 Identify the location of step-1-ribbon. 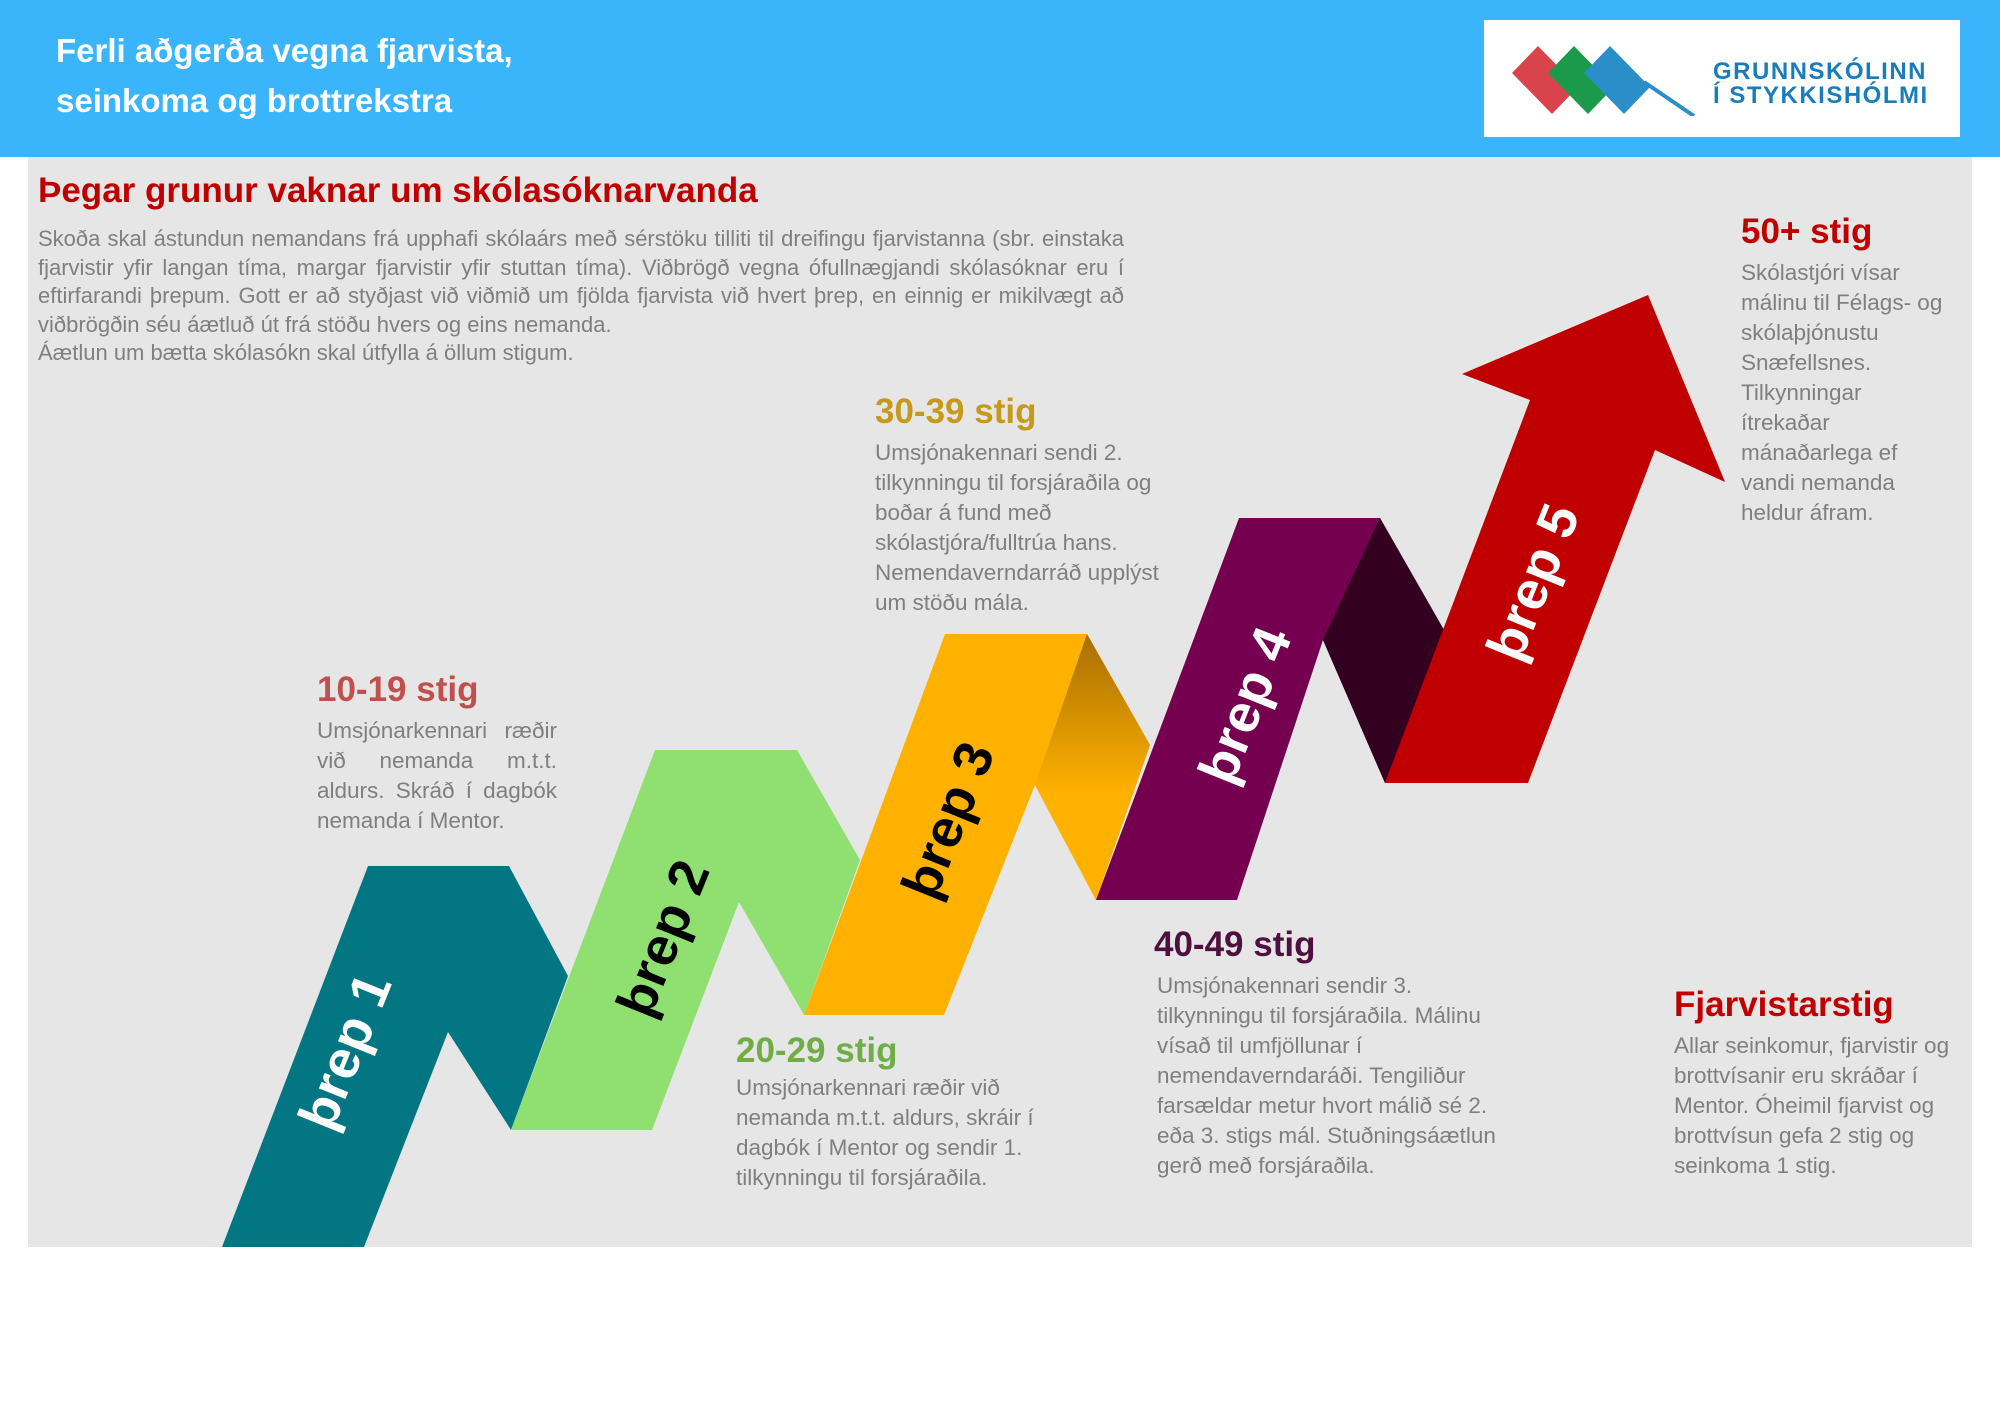
(395, 1056).